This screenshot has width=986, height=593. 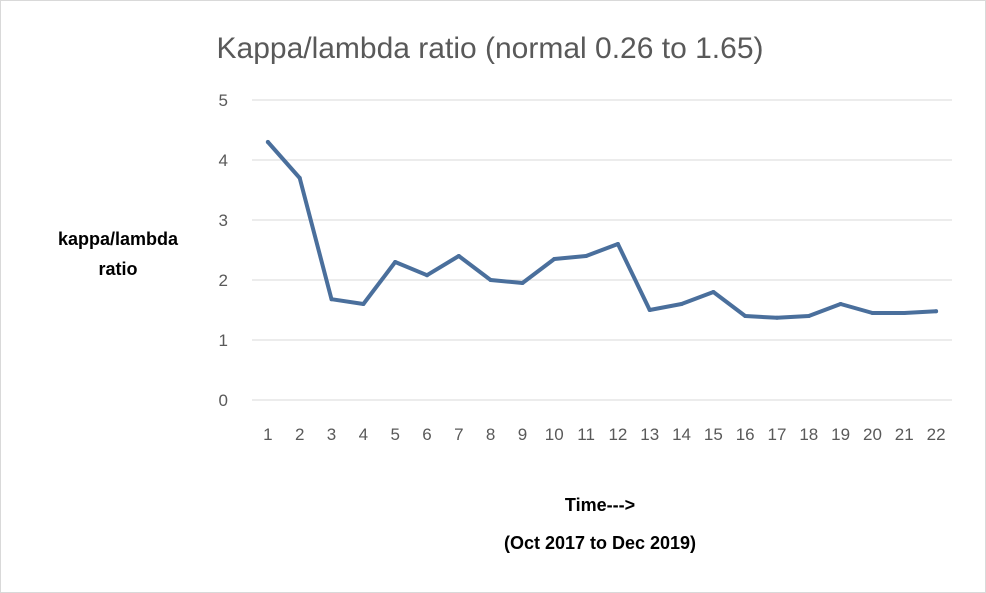 What do you see at coordinates (394, 434) in the screenshot?
I see `x-tick-label: 5` at bounding box center [394, 434].